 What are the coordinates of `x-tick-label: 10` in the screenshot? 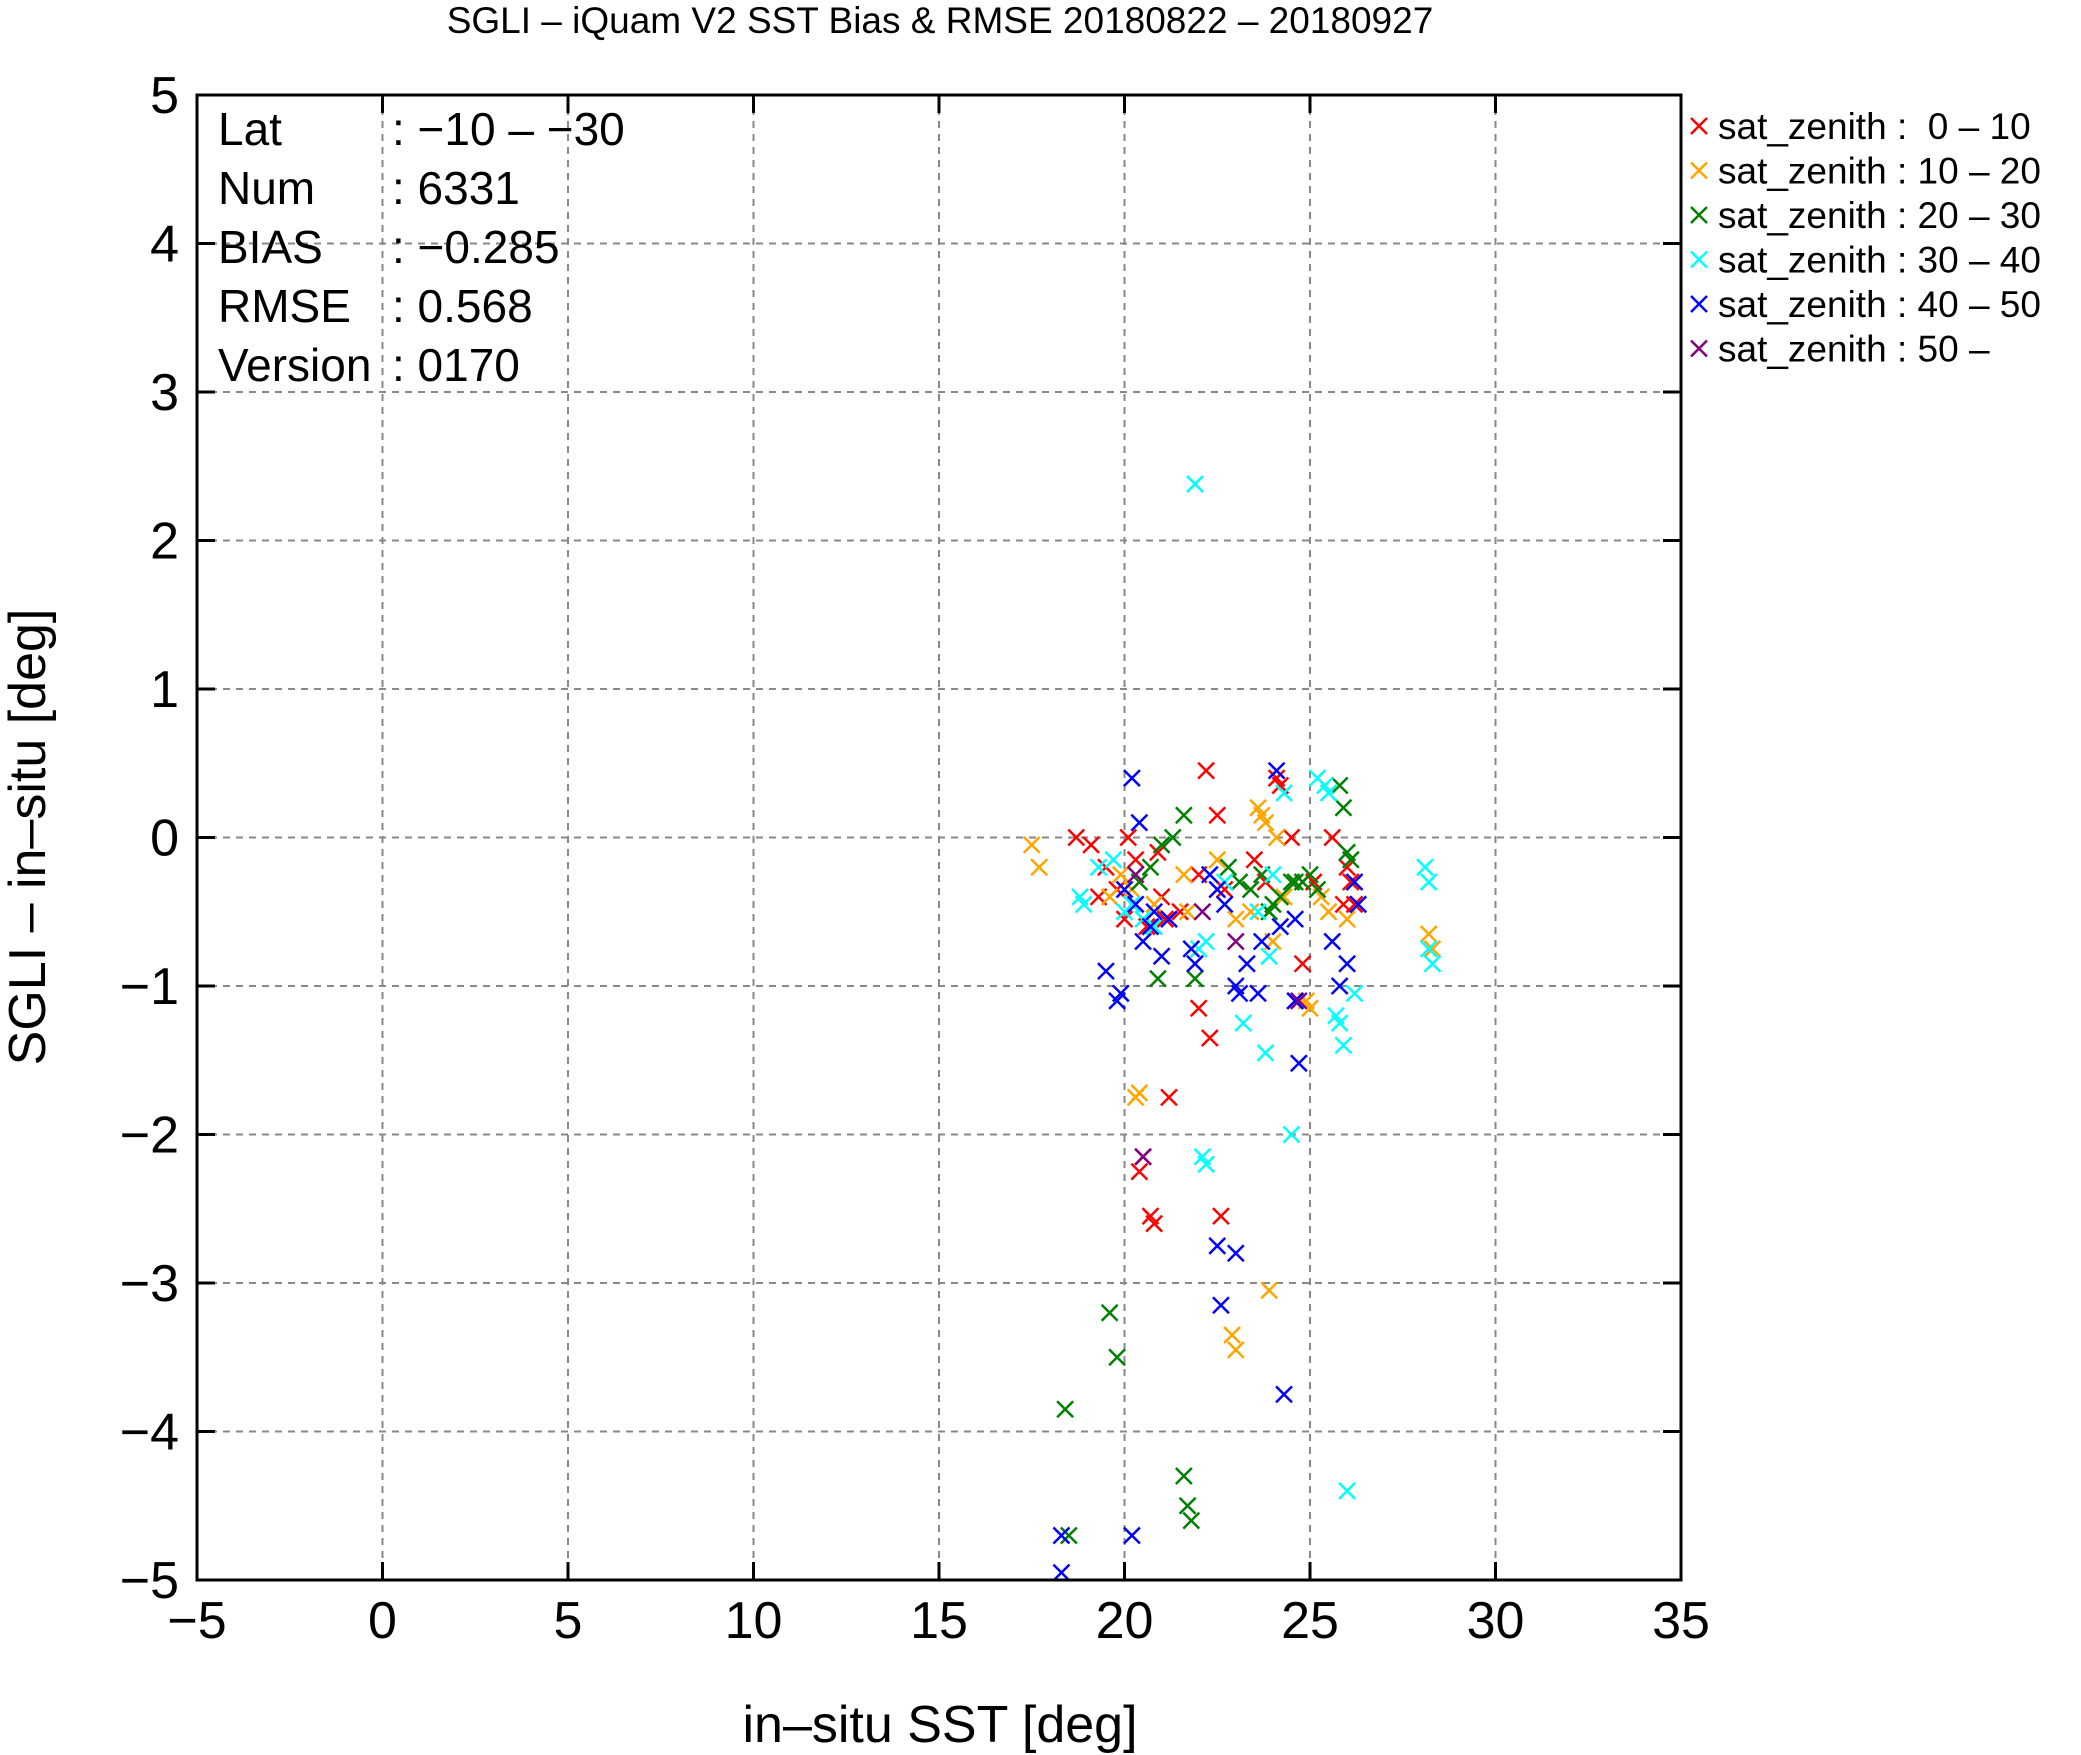 It's located at (754, 1621).